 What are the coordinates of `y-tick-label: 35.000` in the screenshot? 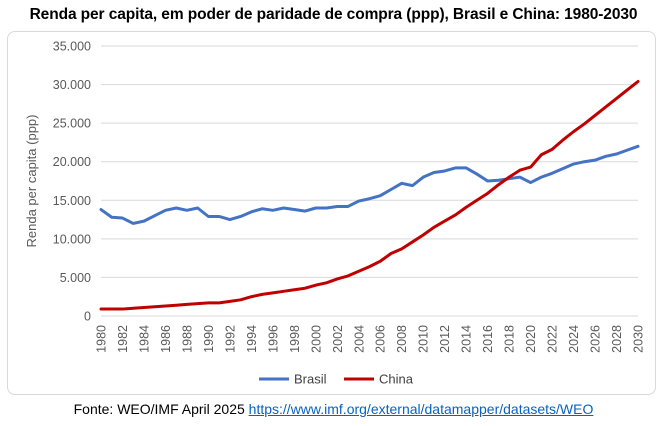 It's located at (72, 47).